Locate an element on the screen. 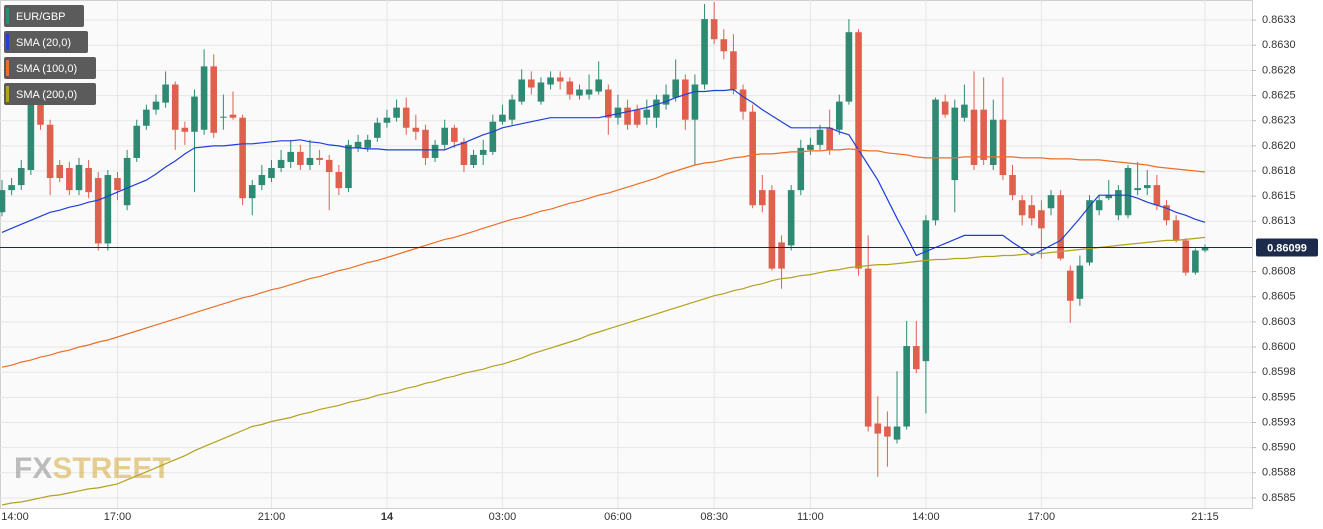 The height and width of the screenshot is (529, 1323). last-price-label: 0.86099 is located at coordinates (1287, 248).